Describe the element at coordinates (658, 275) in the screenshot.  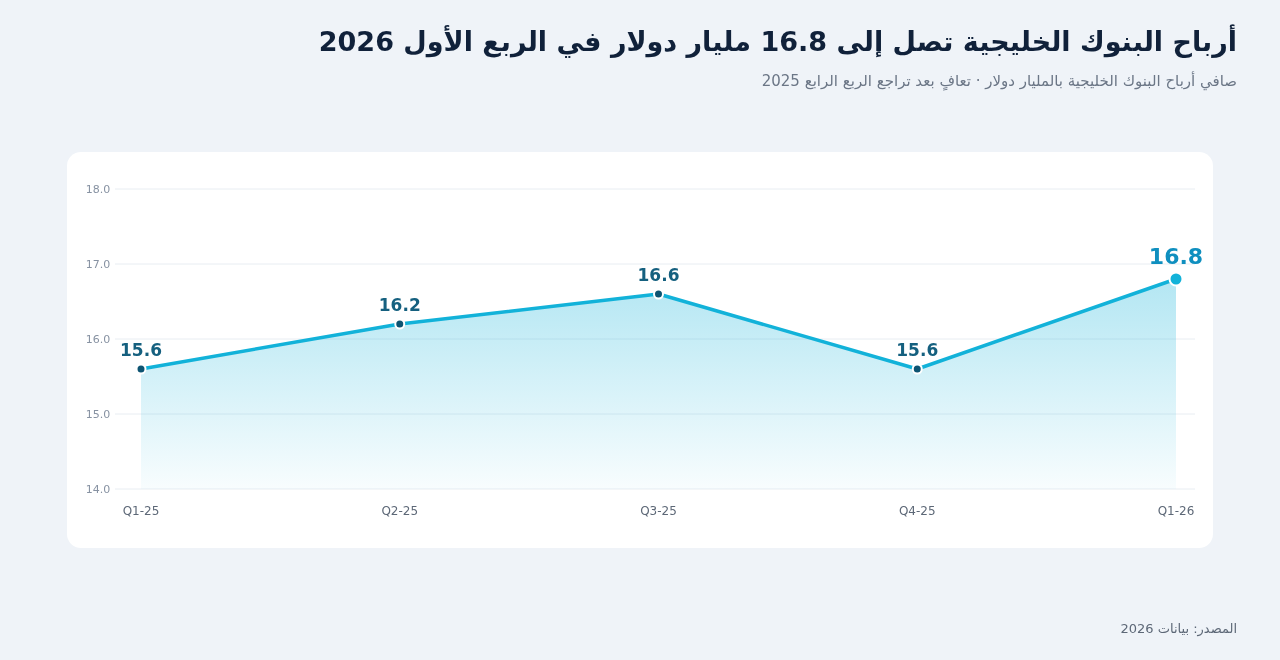
I see `data-label: 16.6` at that location.